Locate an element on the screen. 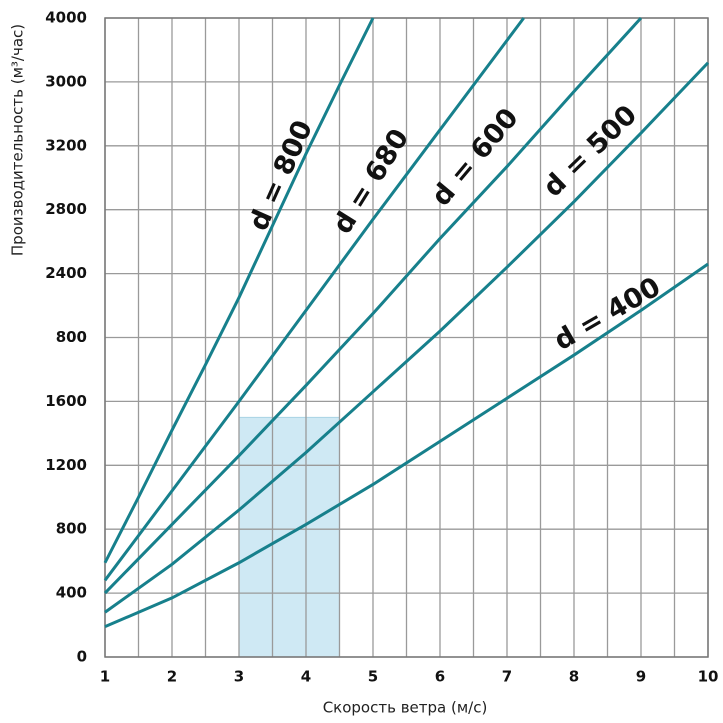  y-tick-label: 4000 is located at coordinates (66, 18).